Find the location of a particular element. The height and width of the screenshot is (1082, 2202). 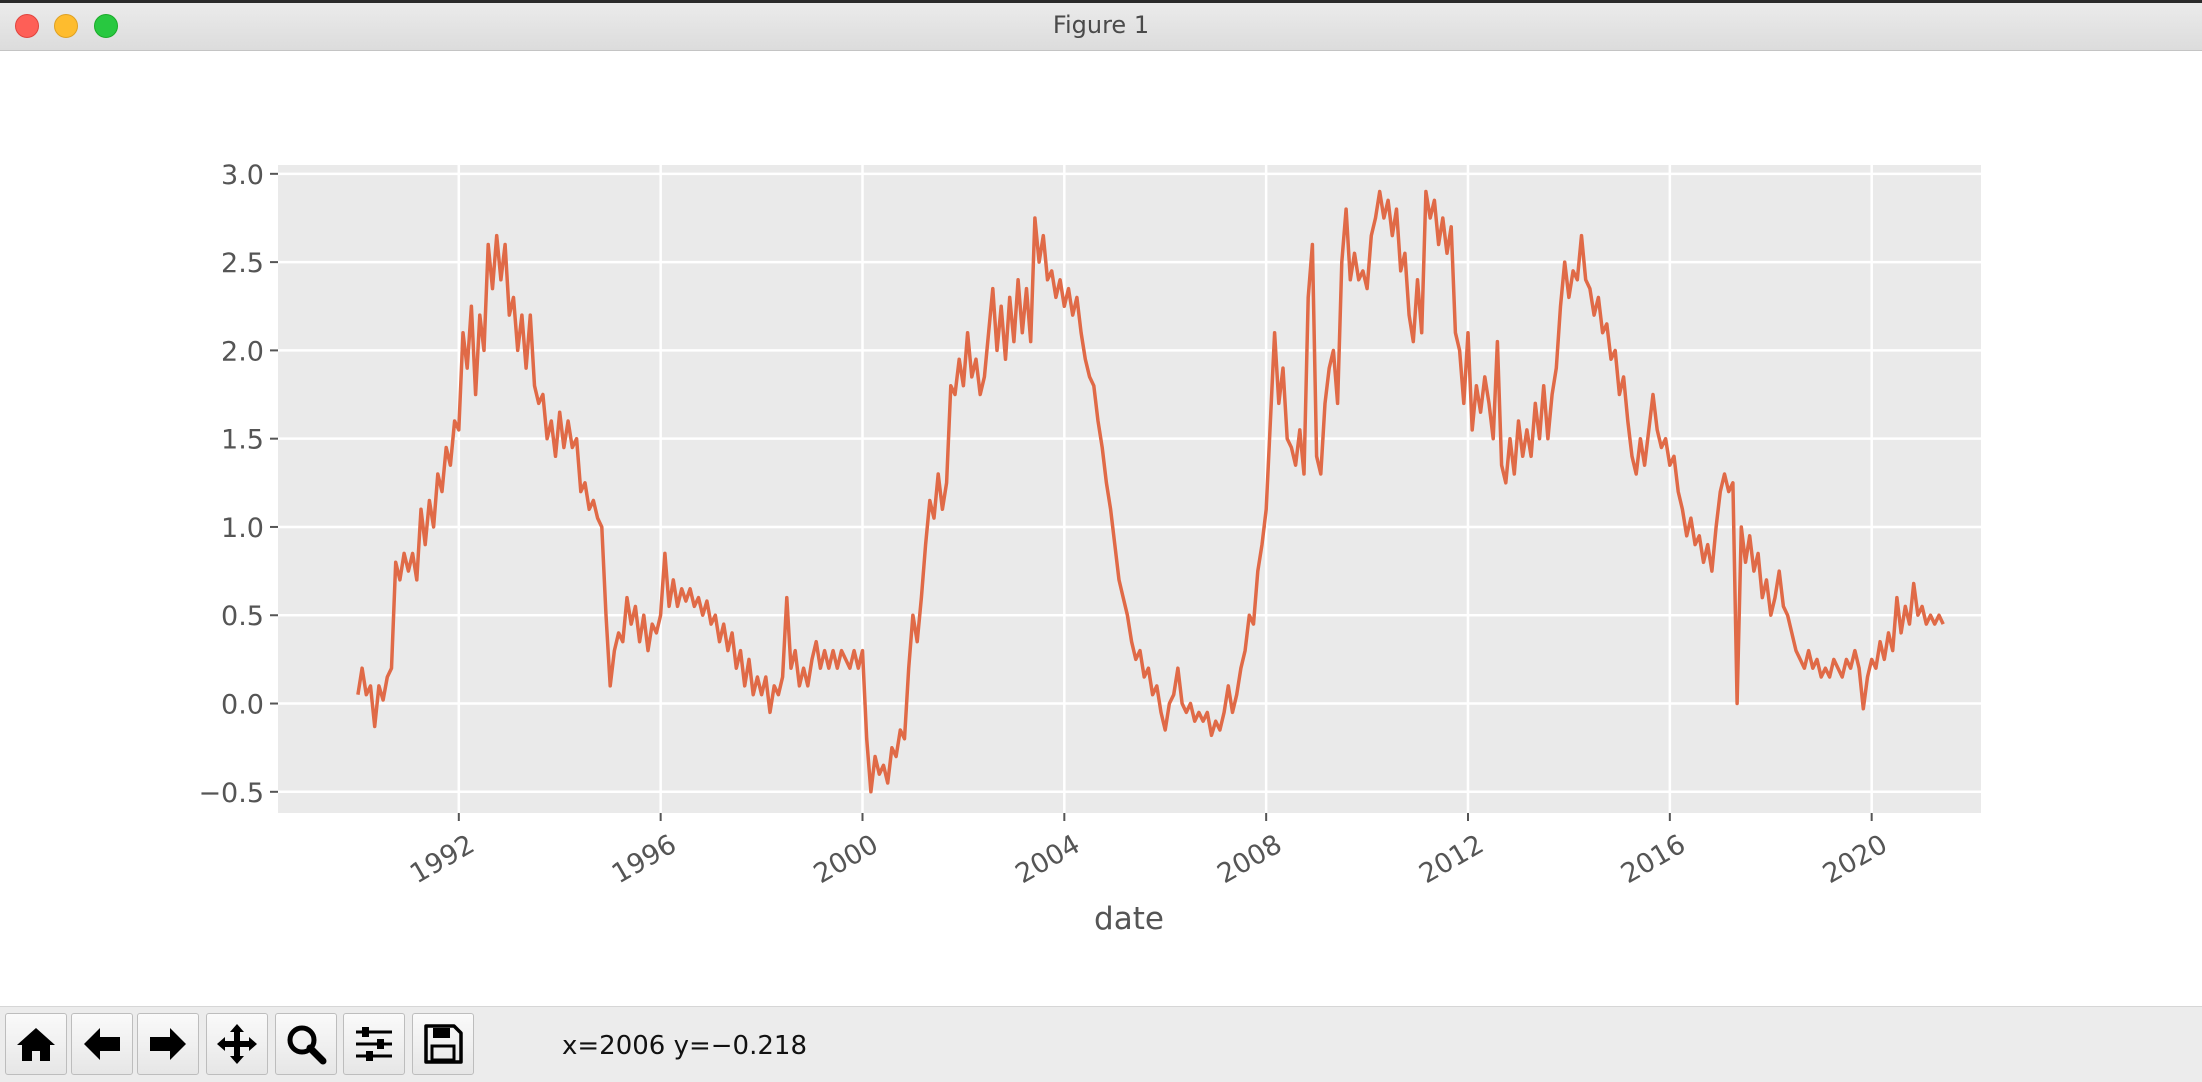

navigation-toolbar: x=2006 y=−0.218 is located at coordinates (1101, 1044).